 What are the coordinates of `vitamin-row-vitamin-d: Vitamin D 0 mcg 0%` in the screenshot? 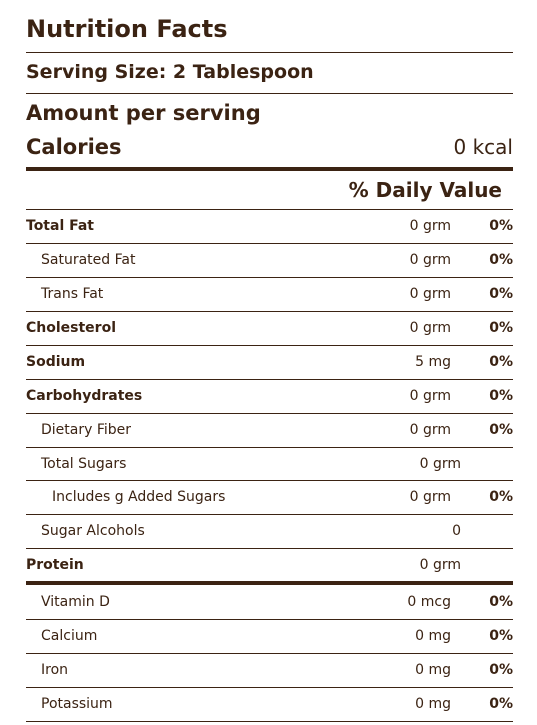 It's located at (269, 602).